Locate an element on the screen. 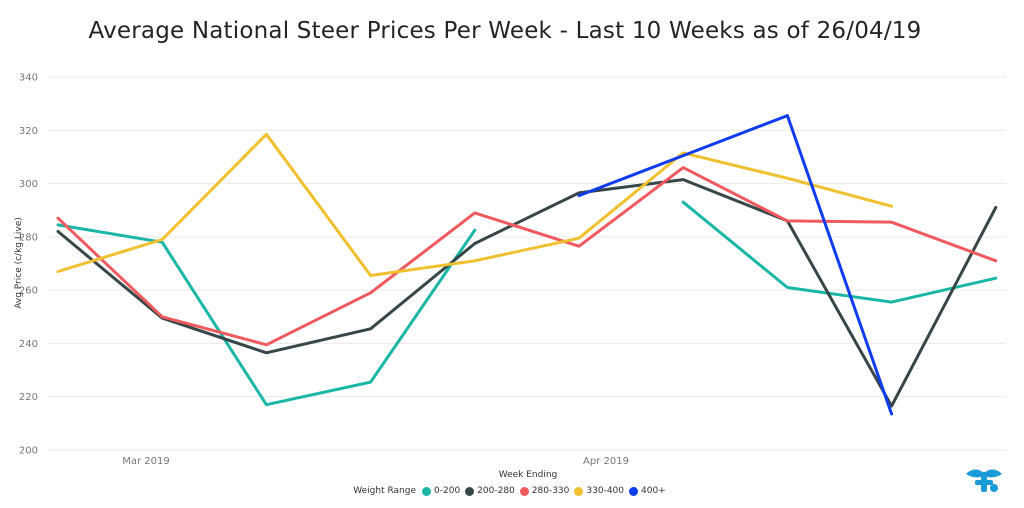  x-tick-label: Apr 2019 is located at coordinates (606, 461).